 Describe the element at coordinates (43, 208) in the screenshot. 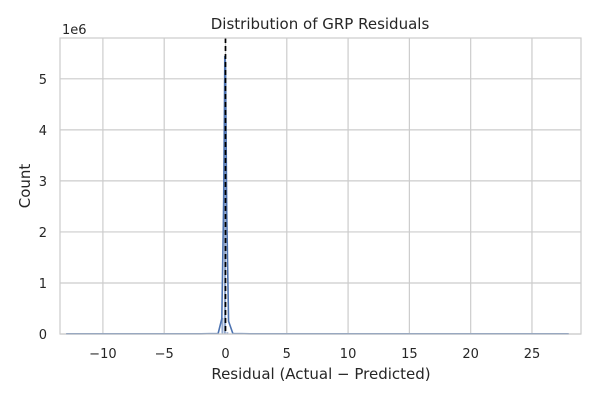

I see `y-tick-labels: 0 1 2 3 4 5` at that location.